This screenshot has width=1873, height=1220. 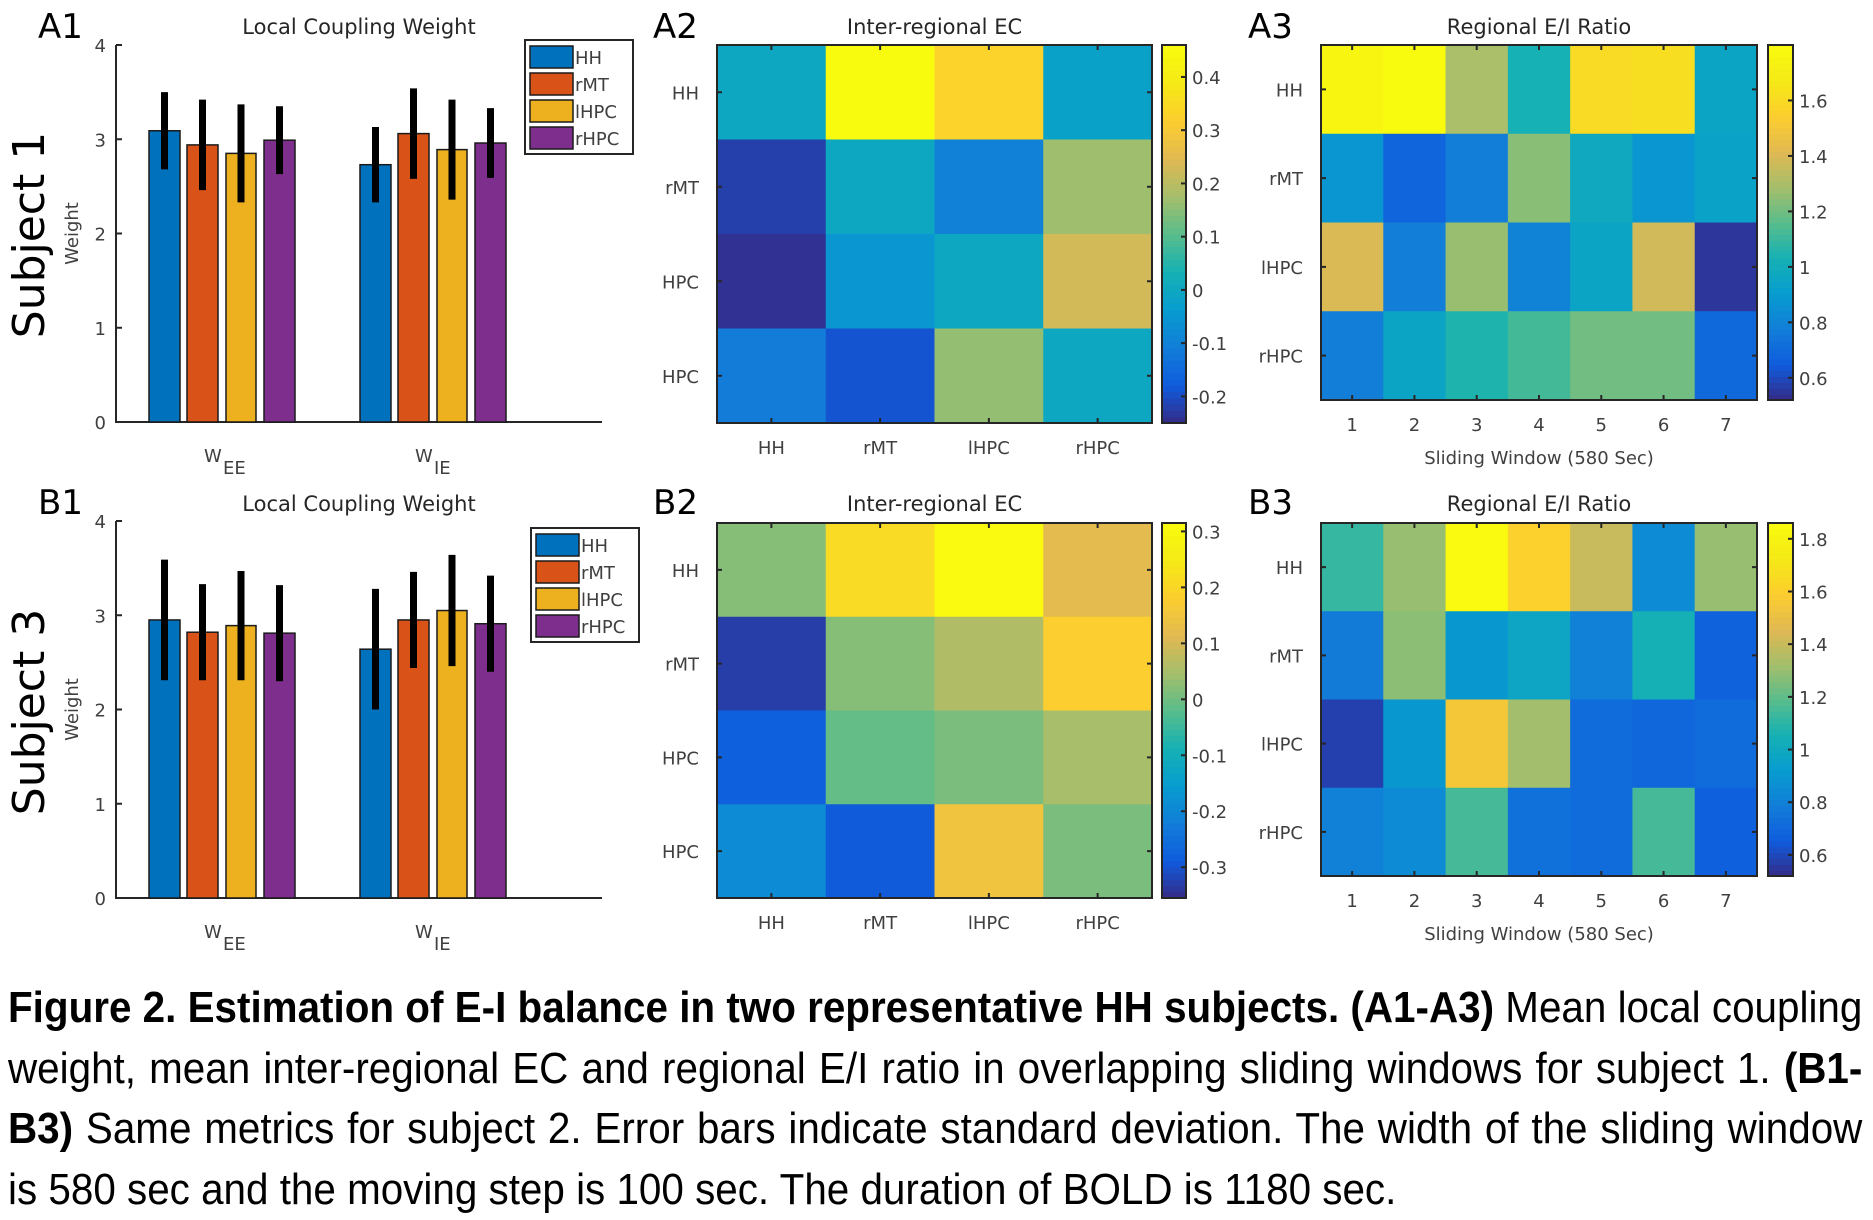 I want to click on heatmap-cell-r3-c2, so click(x=880, y=757).